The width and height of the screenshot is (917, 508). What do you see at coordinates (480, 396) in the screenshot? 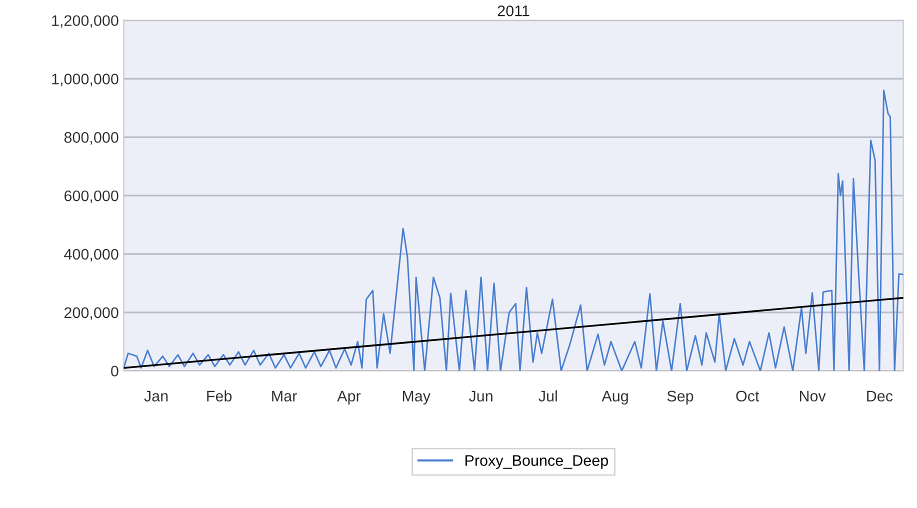
I see `x-tick-label: Jun` at bounding box center [480, 396].